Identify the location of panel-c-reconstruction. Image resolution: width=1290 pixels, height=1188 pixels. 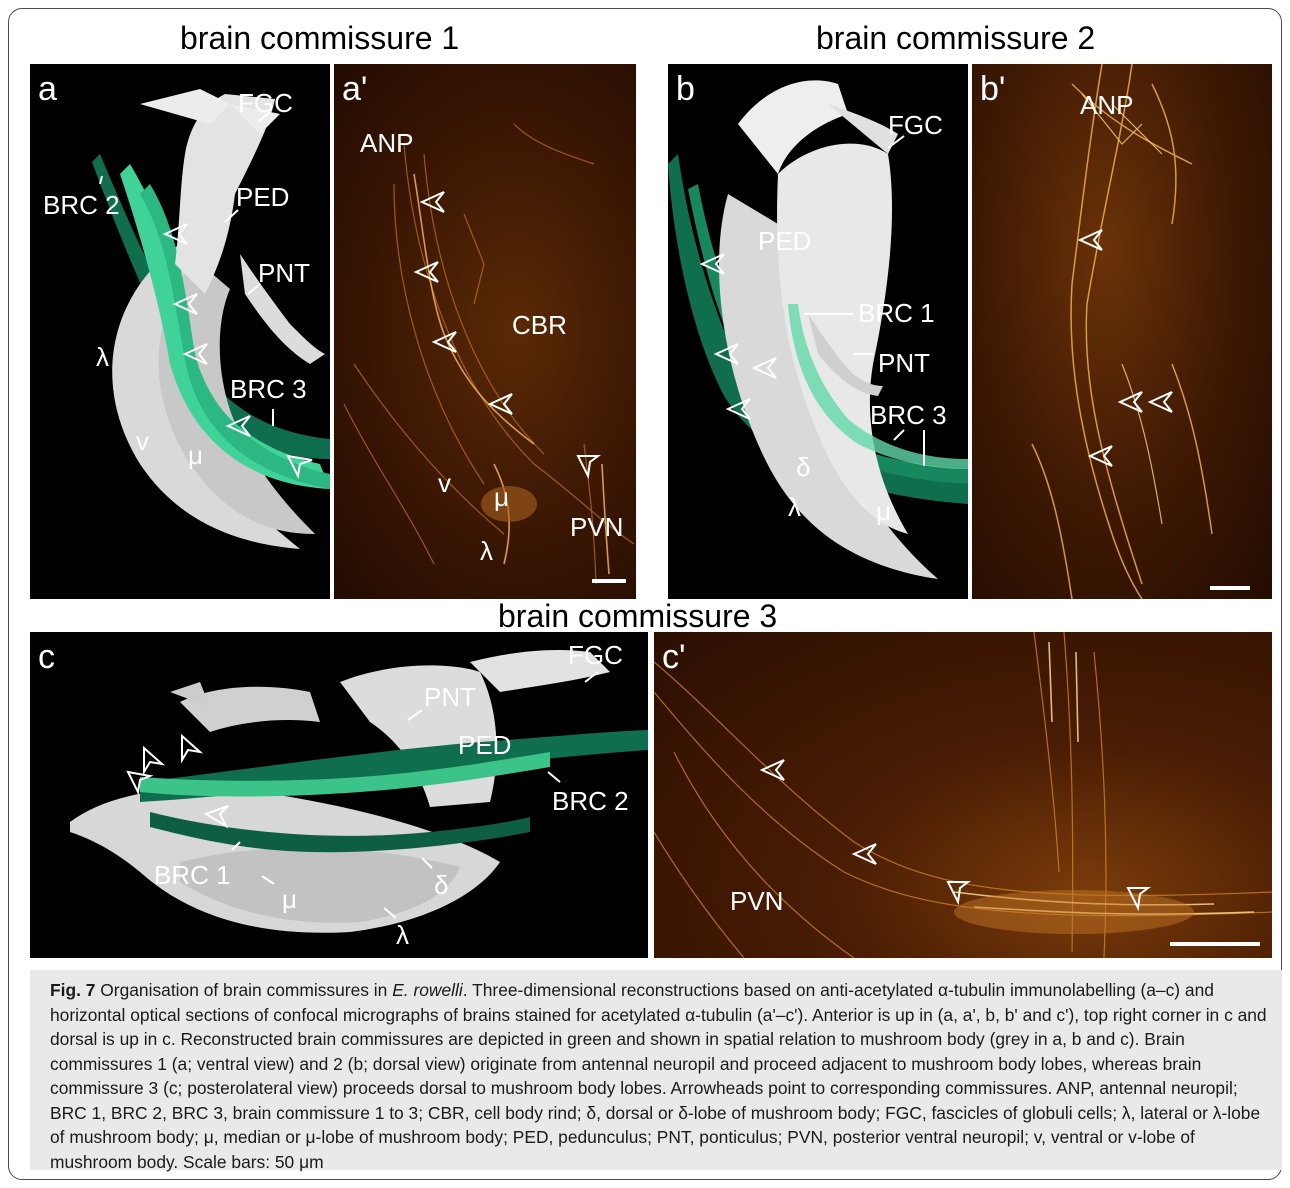
(359, 791).